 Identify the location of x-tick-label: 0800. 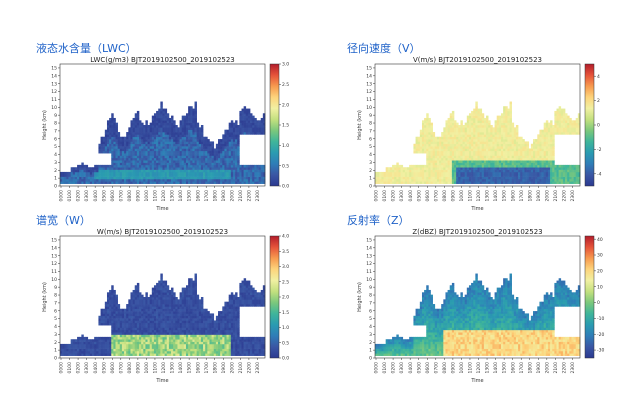
(445, 196).